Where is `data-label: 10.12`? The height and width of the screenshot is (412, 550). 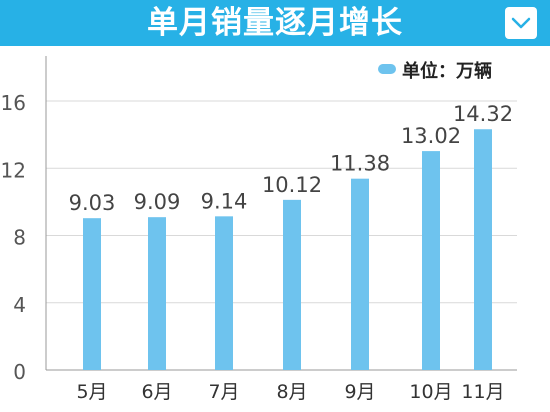 data-label: 10.12 is located at coordinates (292, 185).